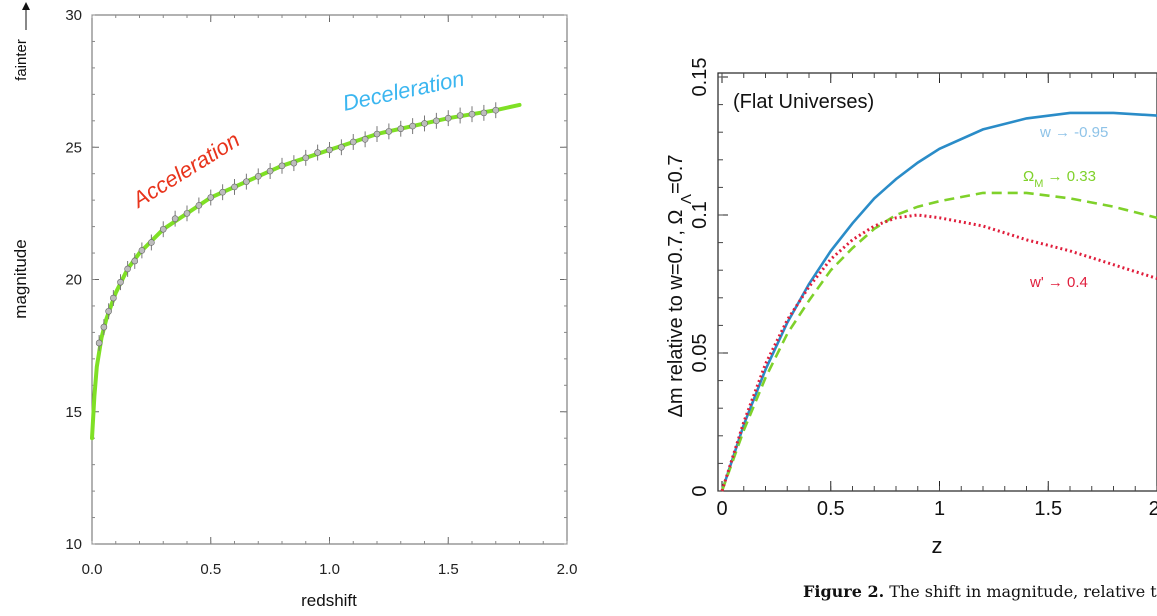 The height and width of the screenshot is (616, 1157). What do you see at coordinates (939, 509) in the screenshot?
I see `right-xtick-label: 1` at bounding box center [939, 509].